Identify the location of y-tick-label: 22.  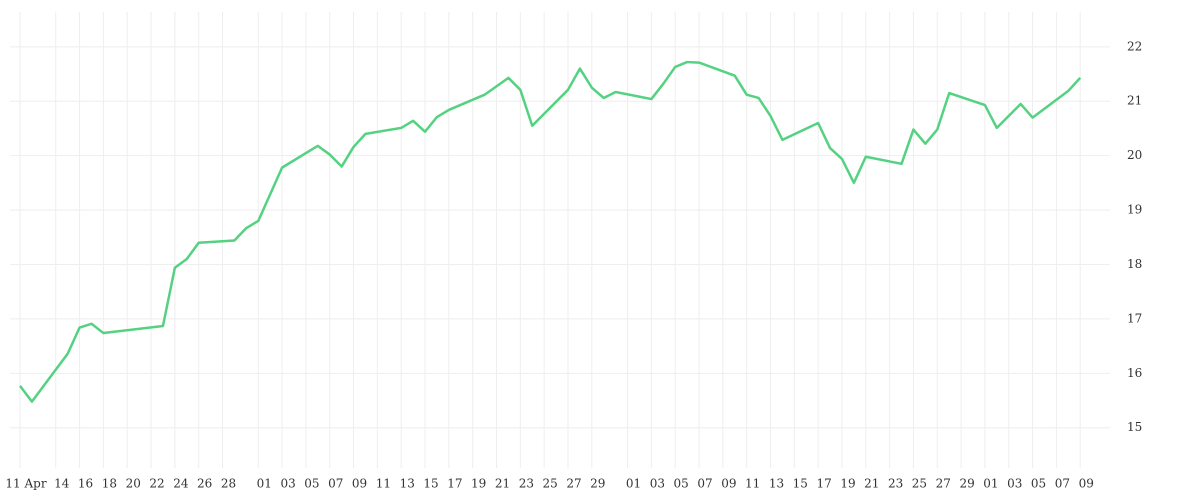
(1134, 46).